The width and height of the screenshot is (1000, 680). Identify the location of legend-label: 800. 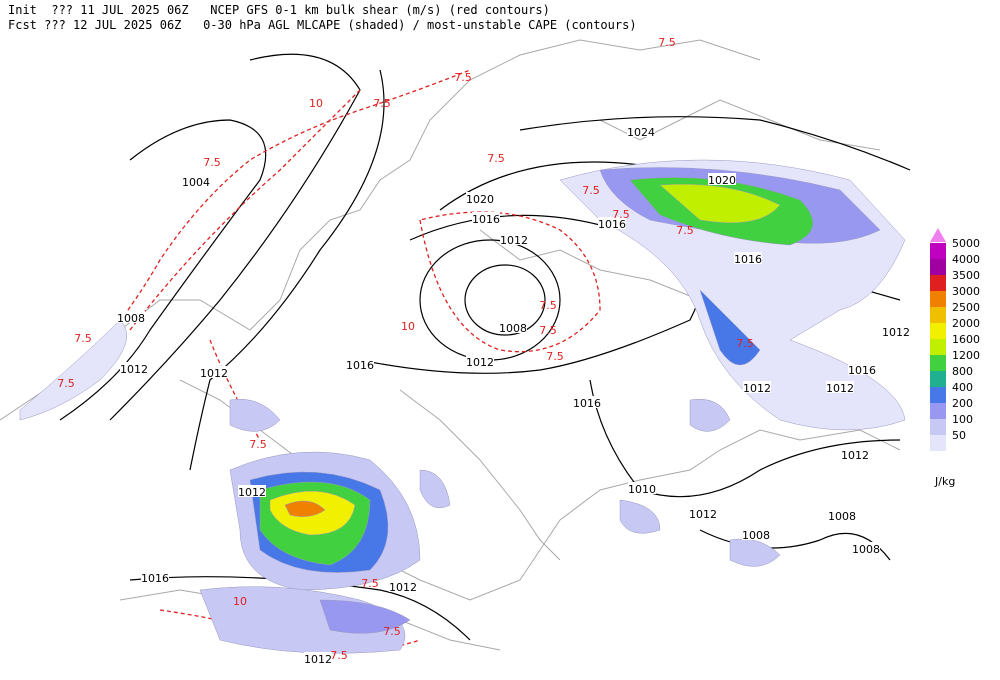
(962, 371).